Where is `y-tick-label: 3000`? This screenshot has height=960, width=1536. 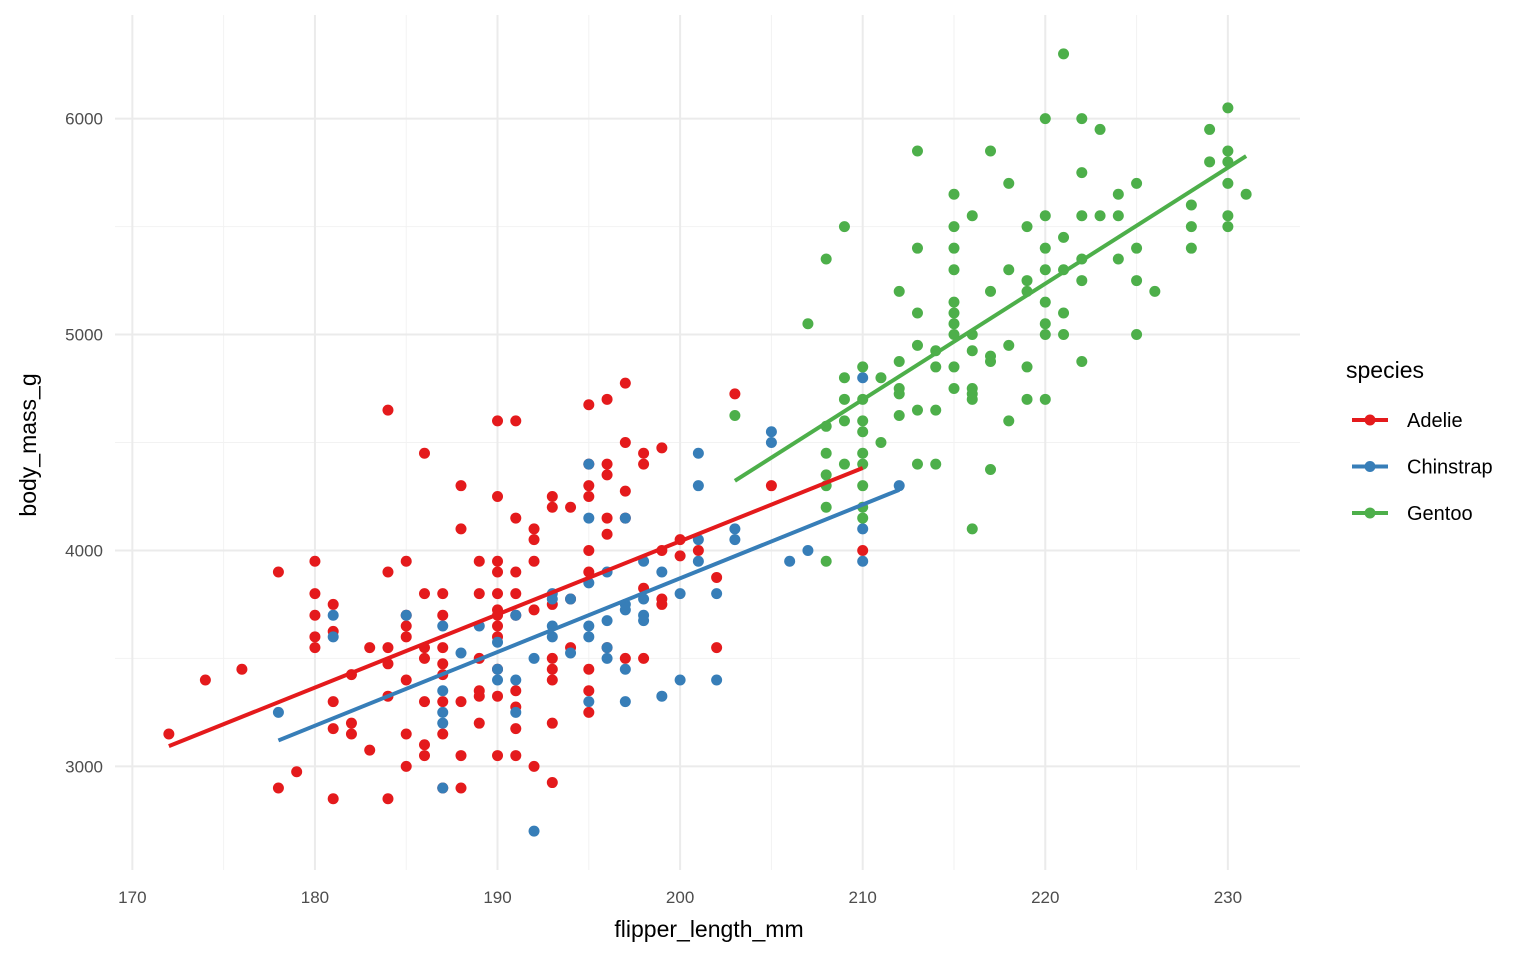 y-tick-label: 3000 is located at coordinates (84, 766).